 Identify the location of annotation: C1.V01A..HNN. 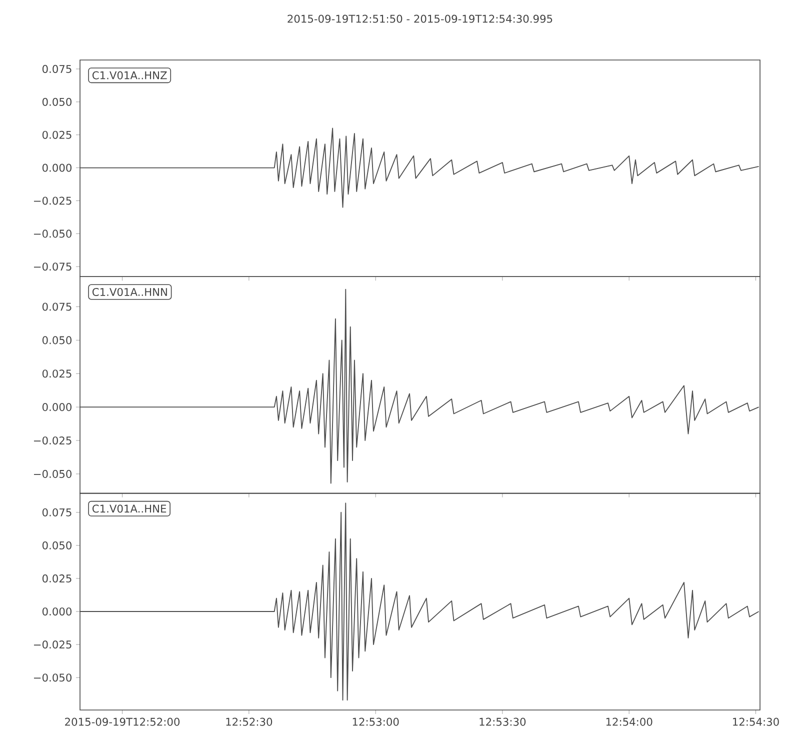
(129, 292).